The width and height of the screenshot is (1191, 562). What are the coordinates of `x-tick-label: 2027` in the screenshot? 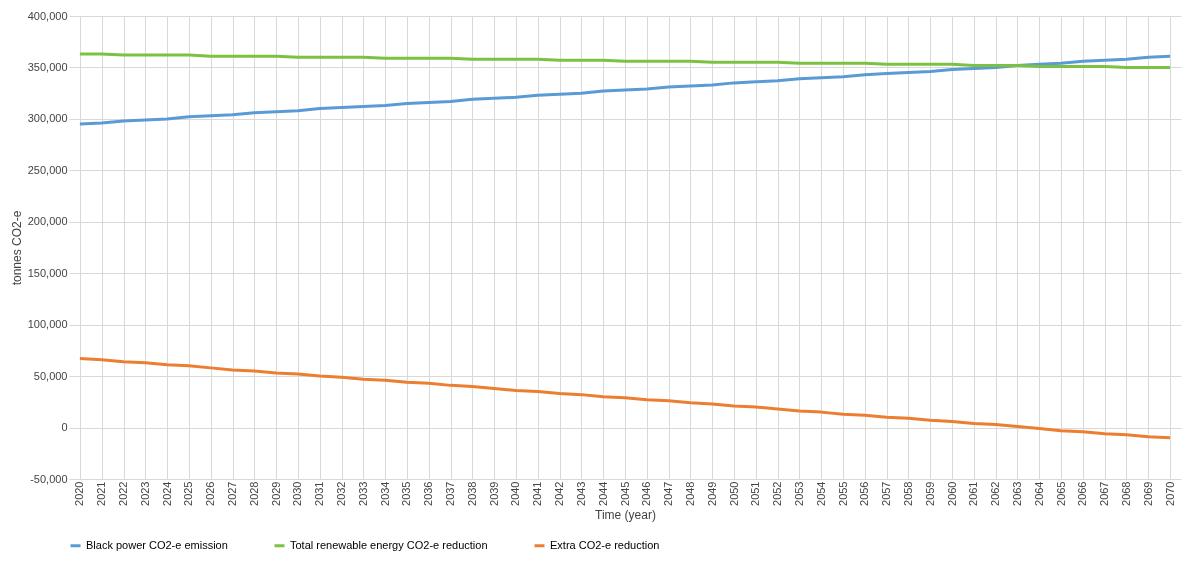 It's located at (232, 493).